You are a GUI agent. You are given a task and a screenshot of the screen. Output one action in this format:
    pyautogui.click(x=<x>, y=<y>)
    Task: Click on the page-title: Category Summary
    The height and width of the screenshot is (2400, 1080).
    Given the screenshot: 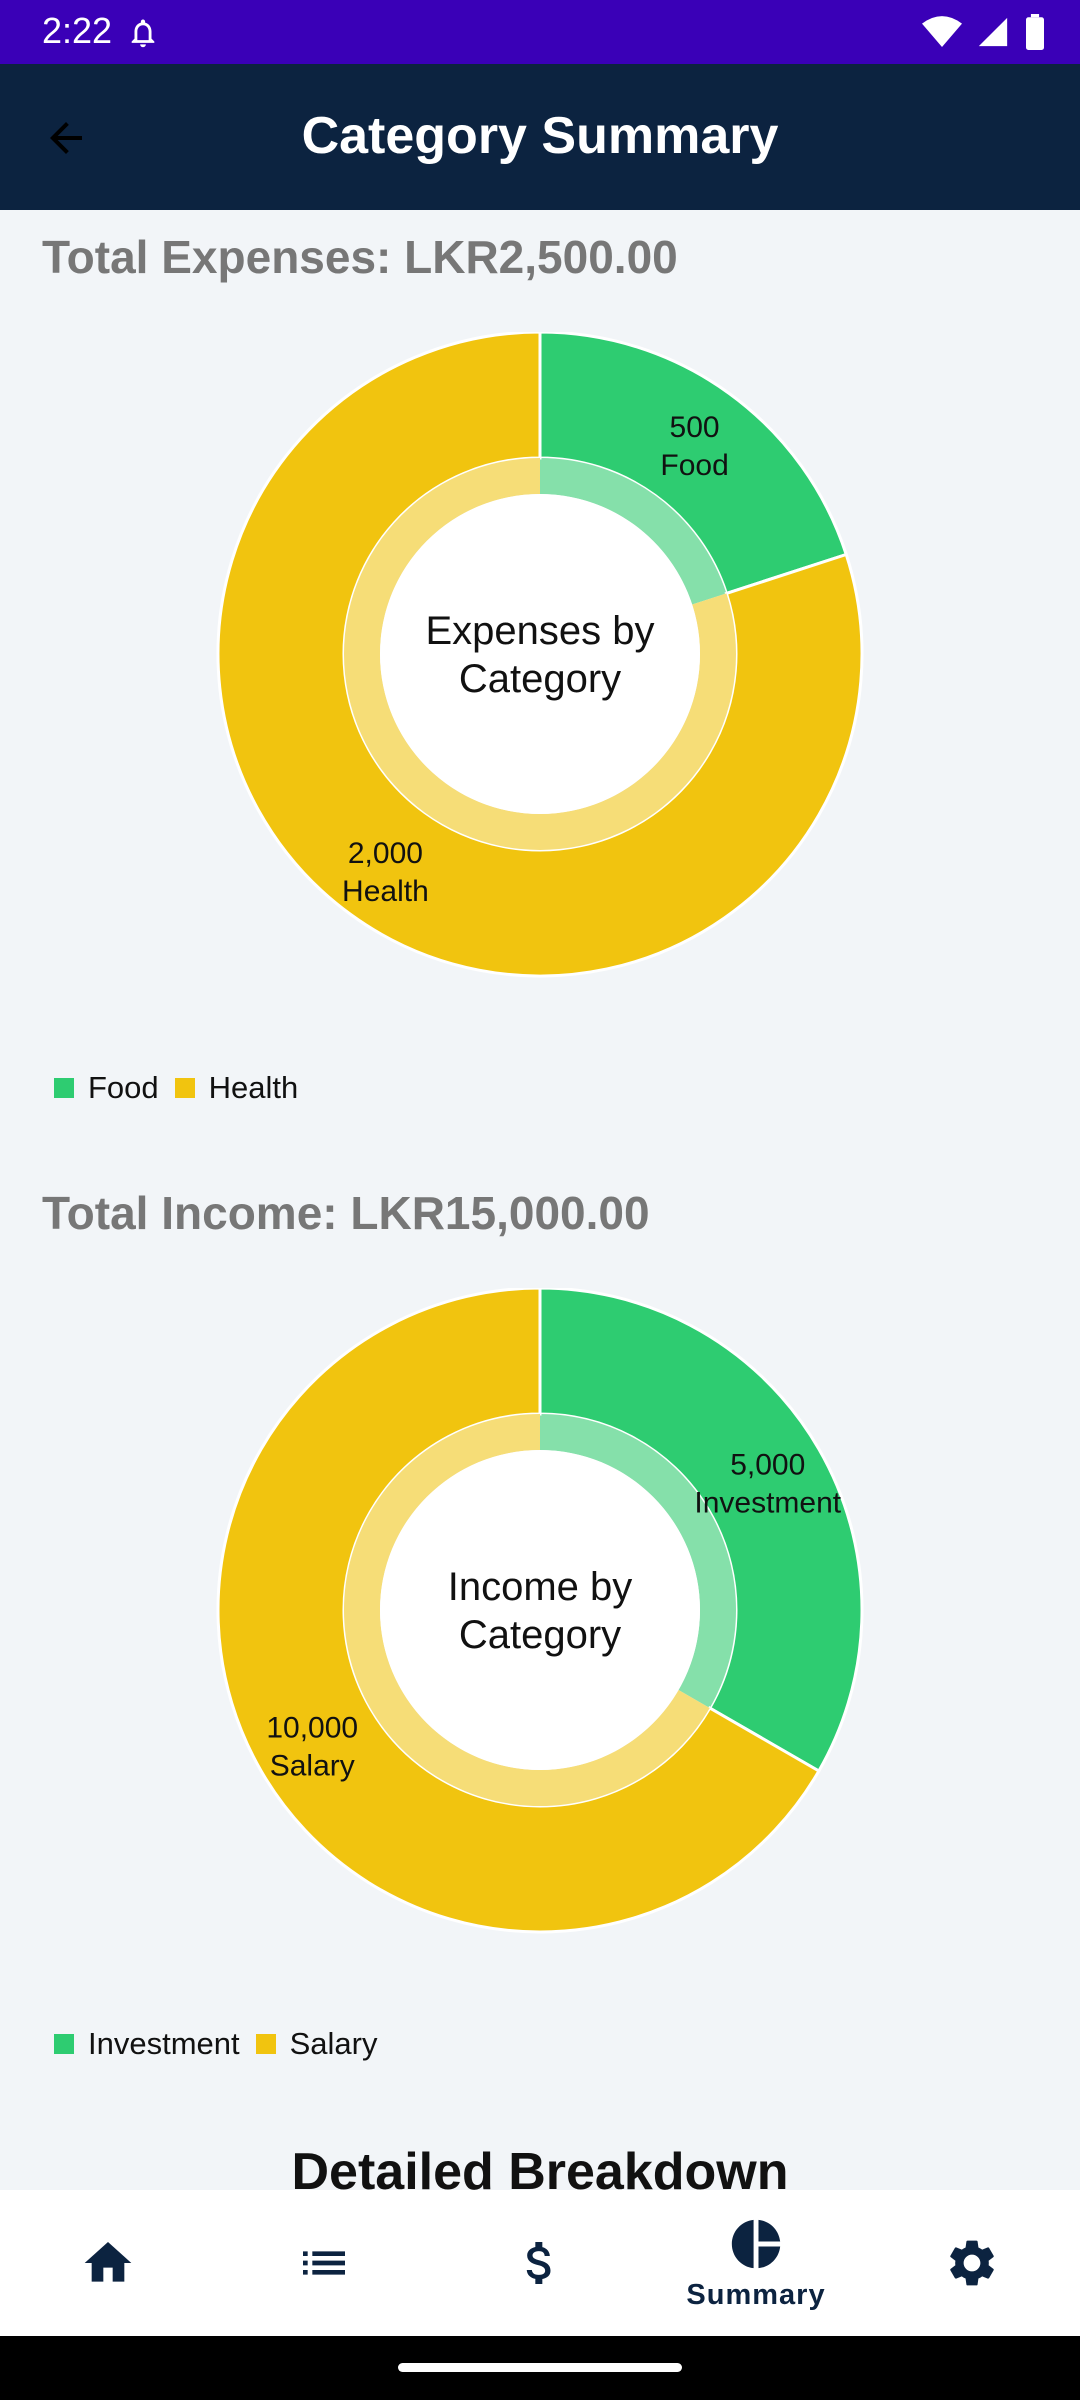 What is the action you would take?
    pyautogui.click(x=540, y=136)
    